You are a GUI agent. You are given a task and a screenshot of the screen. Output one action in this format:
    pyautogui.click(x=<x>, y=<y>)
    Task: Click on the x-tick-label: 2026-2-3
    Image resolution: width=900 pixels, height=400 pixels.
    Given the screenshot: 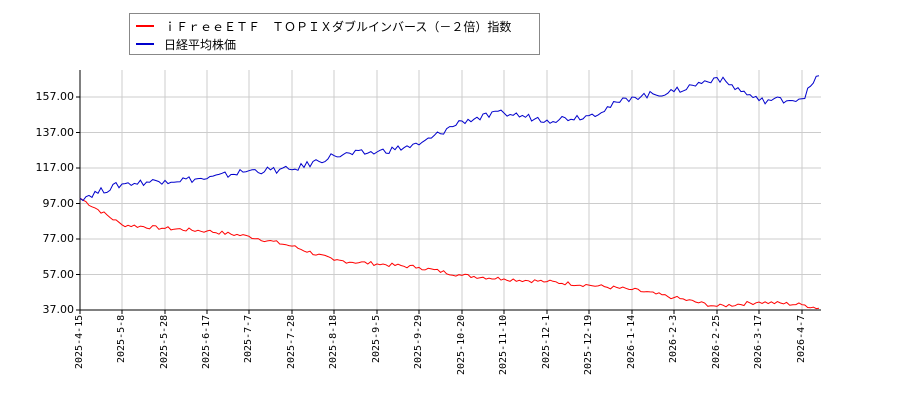 What is the action you would take?
    pyautogui.click(x=673, y=338)
    